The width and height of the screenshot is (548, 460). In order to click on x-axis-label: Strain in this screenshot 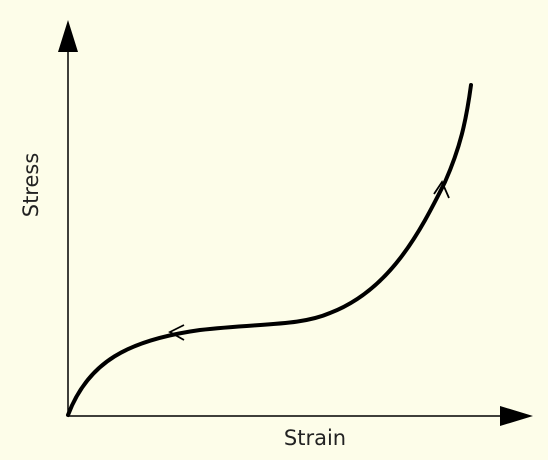, I will do `click(315, 438)`.